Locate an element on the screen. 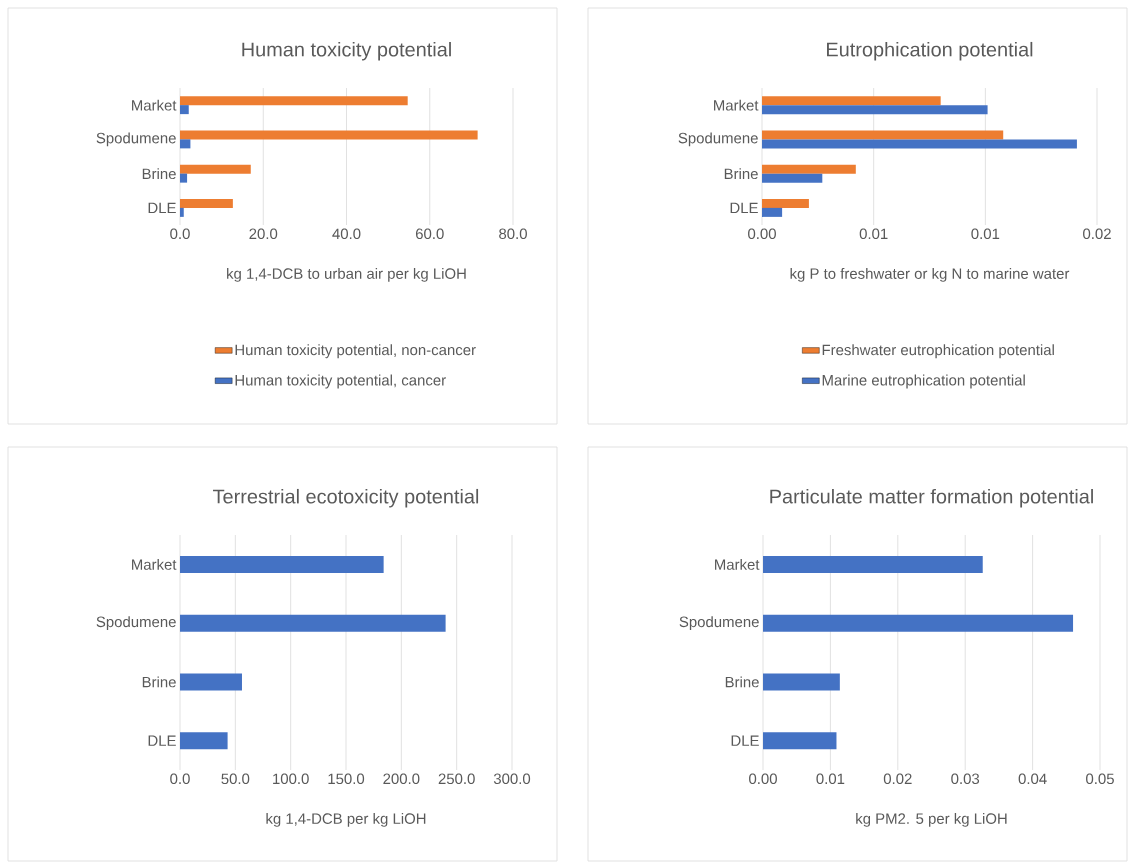  x-tick-label: 250.0 is located at coordinates (456, 779).